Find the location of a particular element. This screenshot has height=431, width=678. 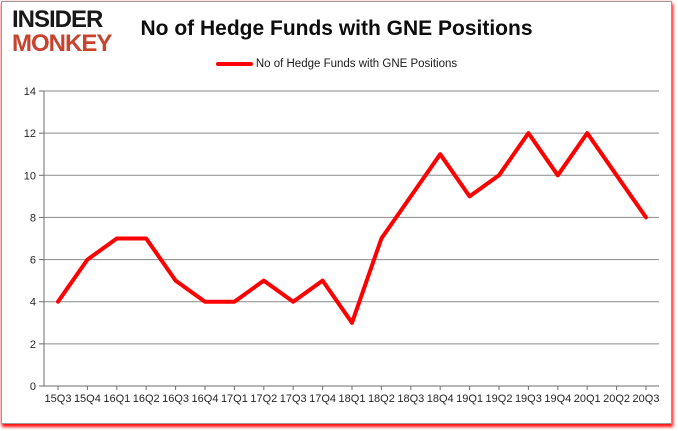

y-axis-tick-label: 4 is located at coordinates (33, 303).